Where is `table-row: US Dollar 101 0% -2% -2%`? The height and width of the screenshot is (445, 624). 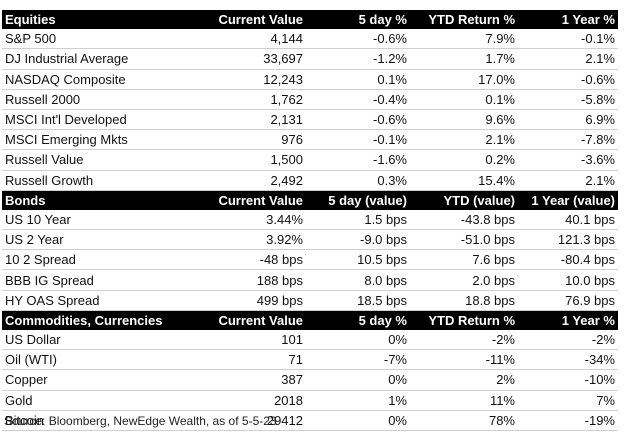 table-row: US Dollar 101 0% -2% -2% is located at coordinates (310, 340).